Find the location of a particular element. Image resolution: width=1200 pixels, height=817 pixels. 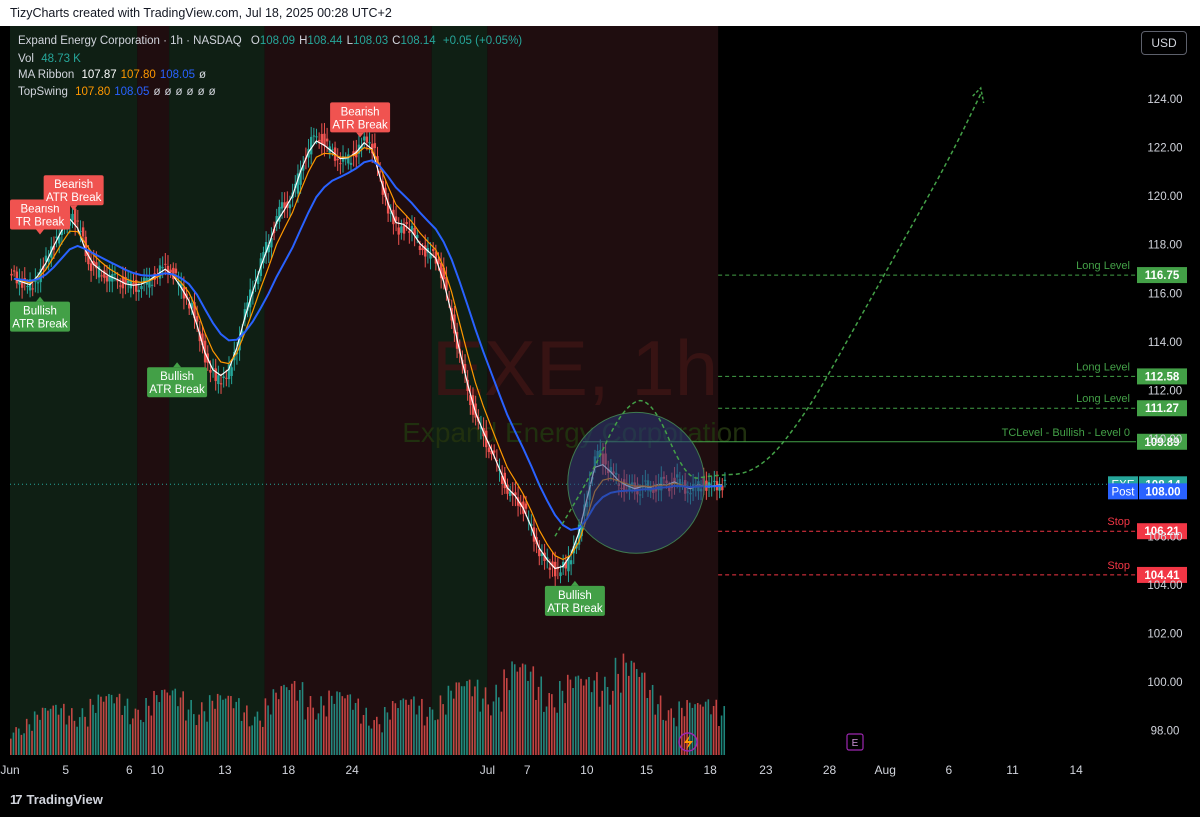

tradingview-logo: 17 TradingView is located at coordinates (56, 799).